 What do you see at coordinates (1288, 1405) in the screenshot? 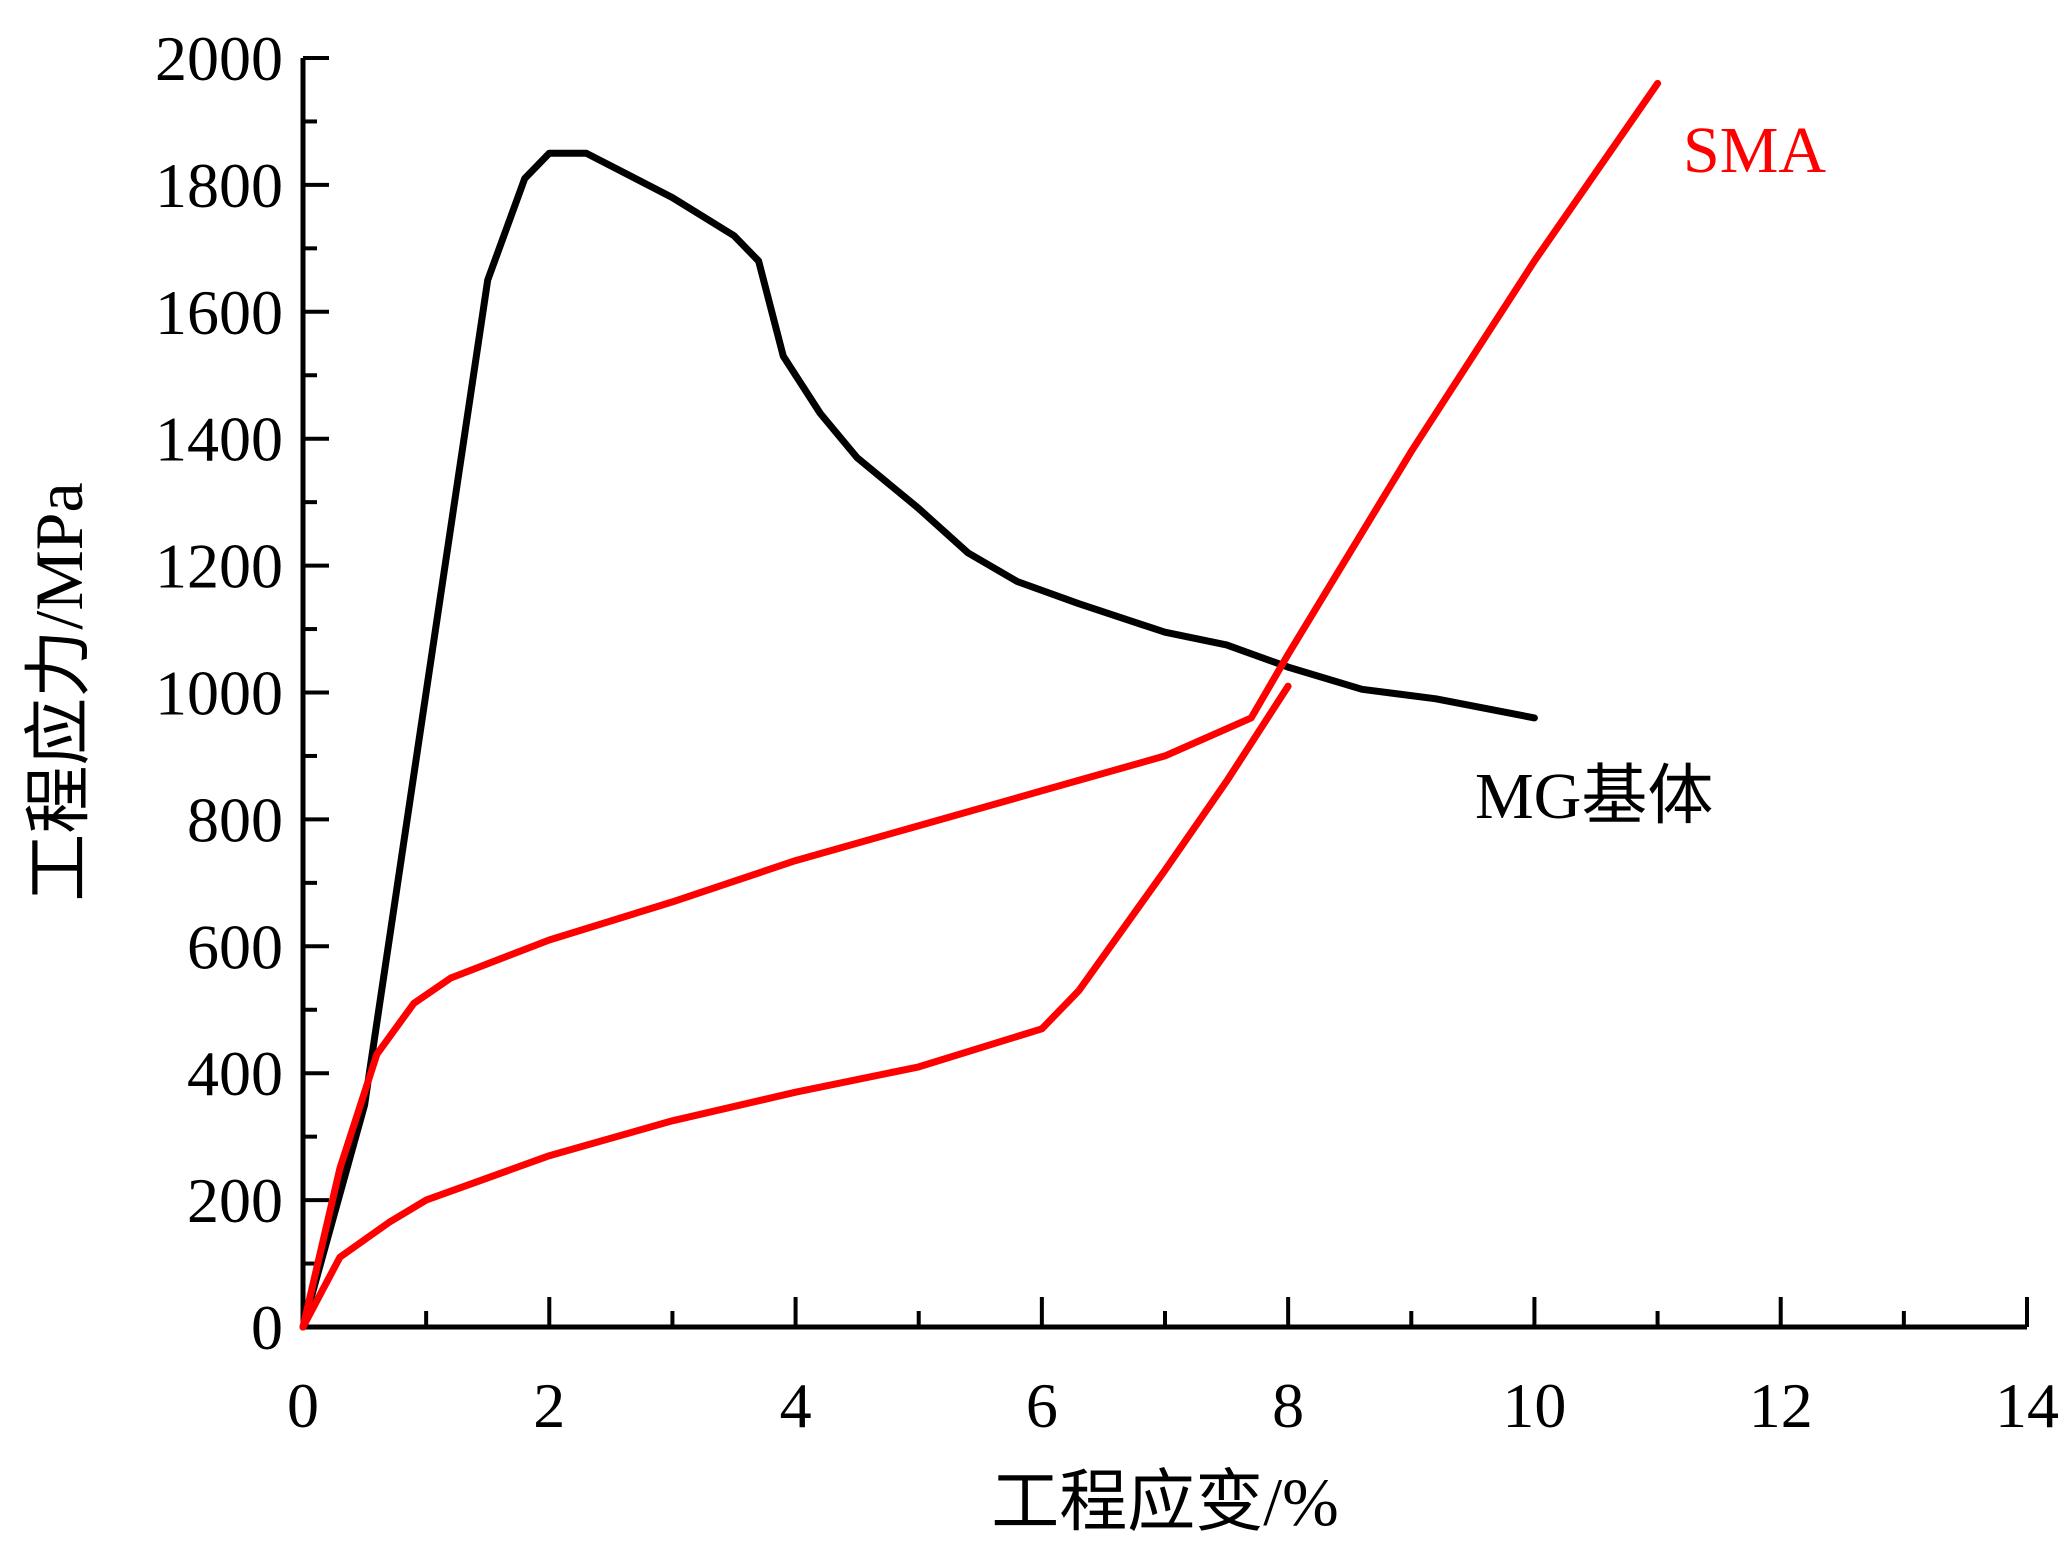
I see `x-tick-label: 8` at bounding box center [1288, 1405].